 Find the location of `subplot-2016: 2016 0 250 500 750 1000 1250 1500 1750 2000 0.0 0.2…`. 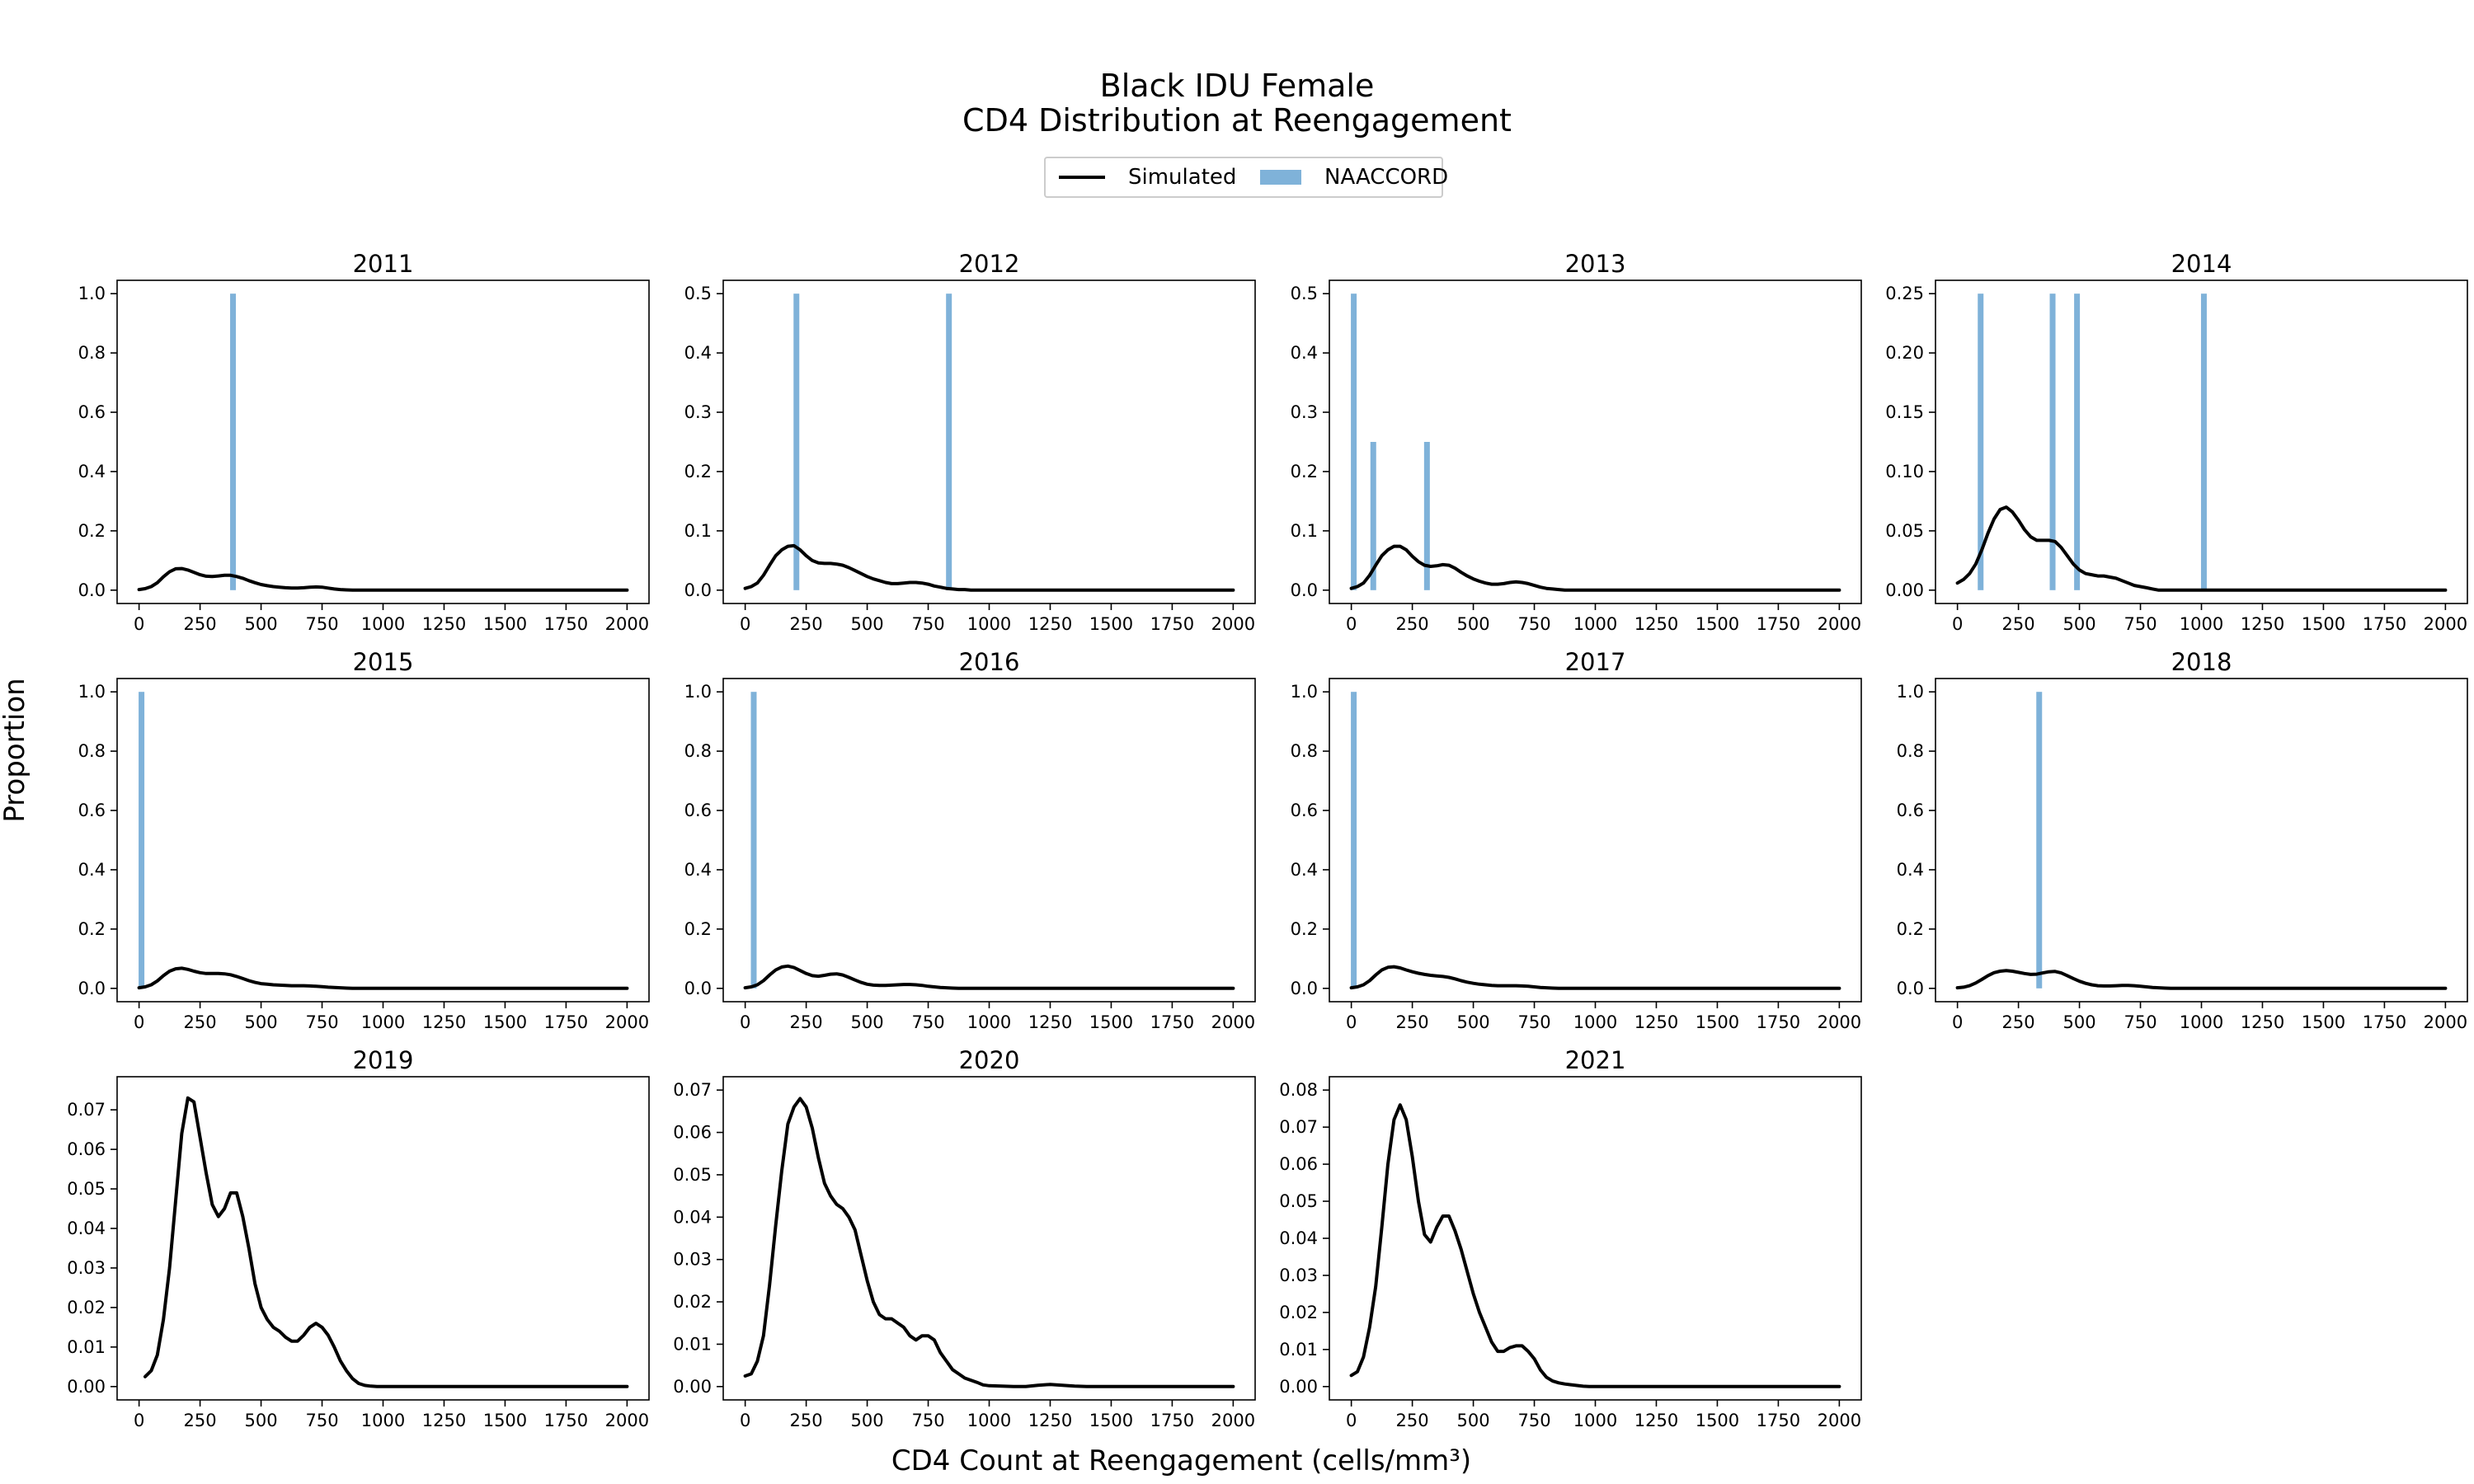

subplot-2016: 2016 0 250 500 750 1000 1250 1500 1750 2000 0.0 0.2… is located at coordinates (970, 840).